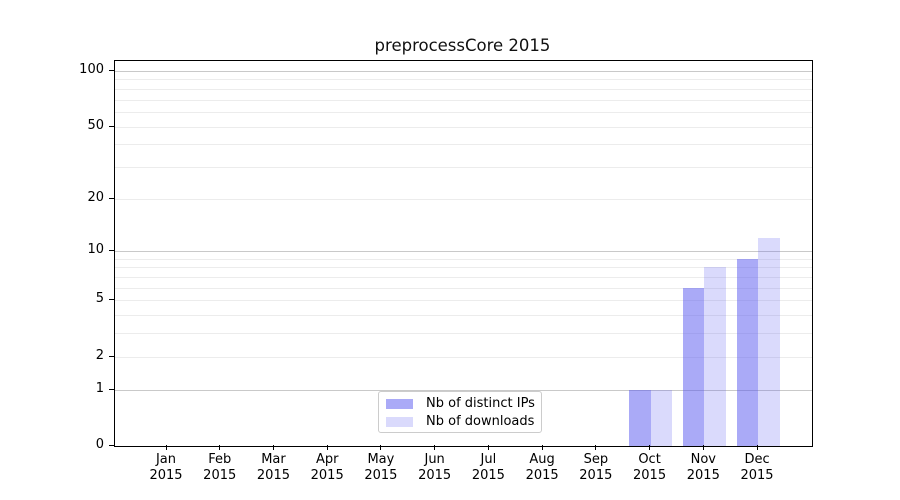 This screenshot has width=900, height=500. Describe the element at coordinates (99, 299) in the screenshot. I see `y-tick-label: 5` at that location.